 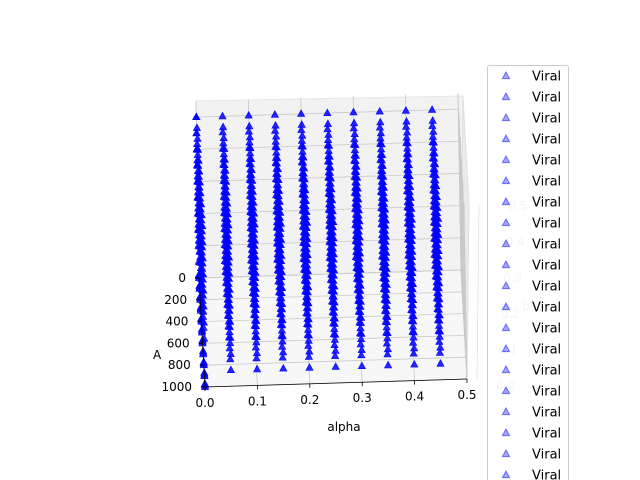 I want to click on z-axis-line, so click(x=202, y=332).